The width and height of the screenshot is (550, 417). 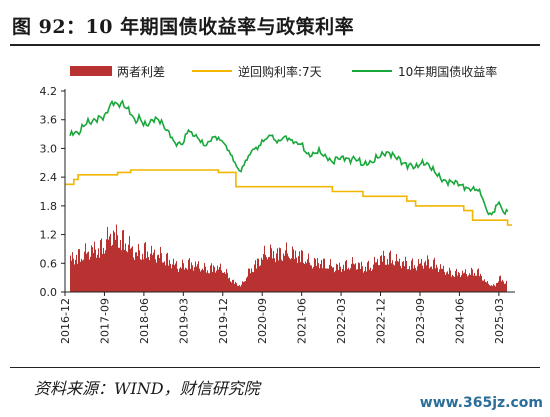 What do you see at coordinates (183, 27) in the screenshot?
I see `figure-title: 图 92：10 年期国债收益率与政策利率` at bounding box center [183, 27].